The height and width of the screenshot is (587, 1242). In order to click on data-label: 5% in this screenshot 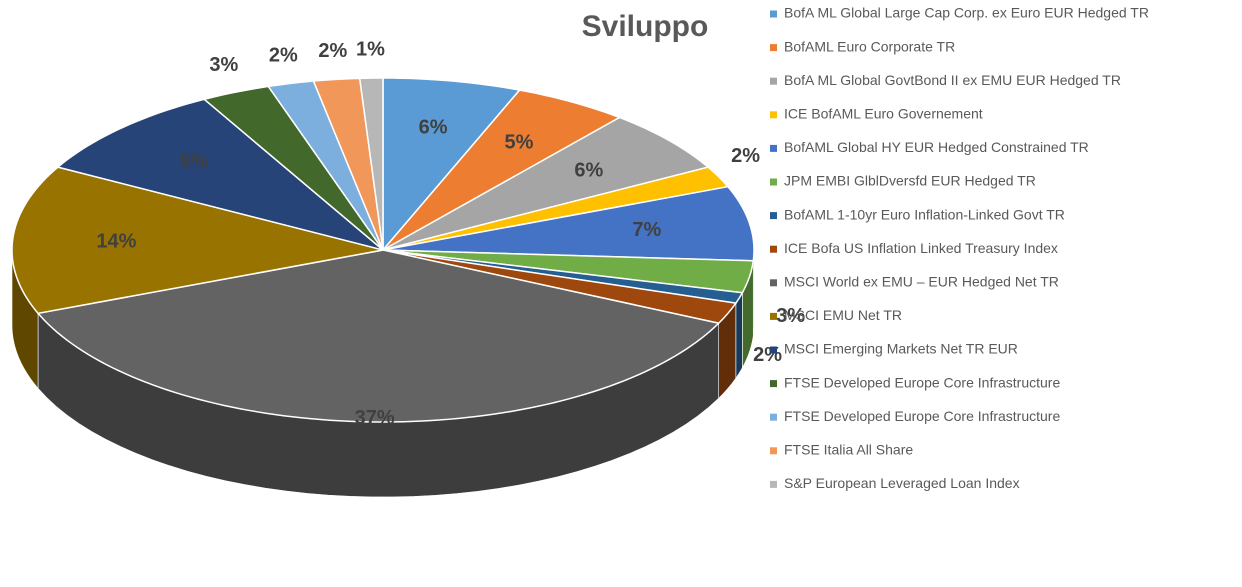, I will do `click(519, 143)`.